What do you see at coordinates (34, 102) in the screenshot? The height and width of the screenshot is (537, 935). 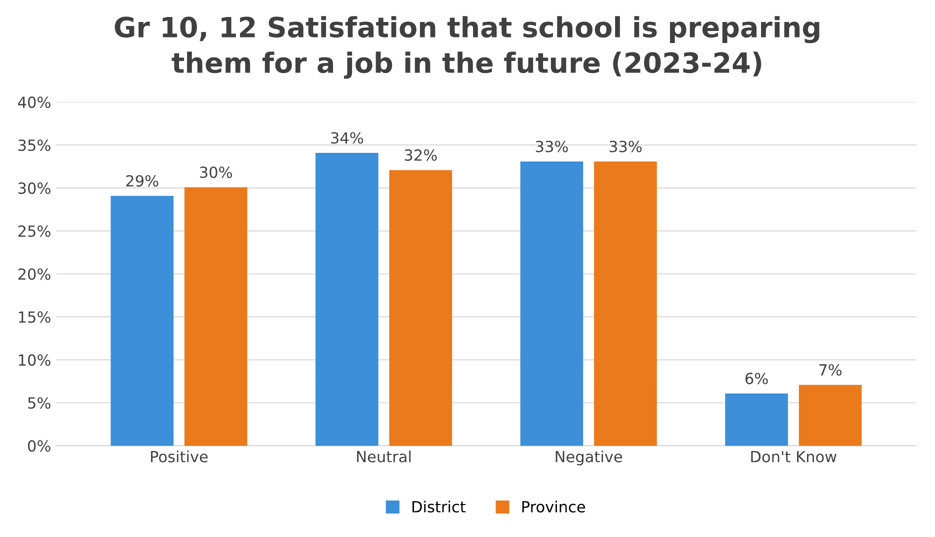 I see `y-tick-label: 40%` at bounding box center [34, 102].